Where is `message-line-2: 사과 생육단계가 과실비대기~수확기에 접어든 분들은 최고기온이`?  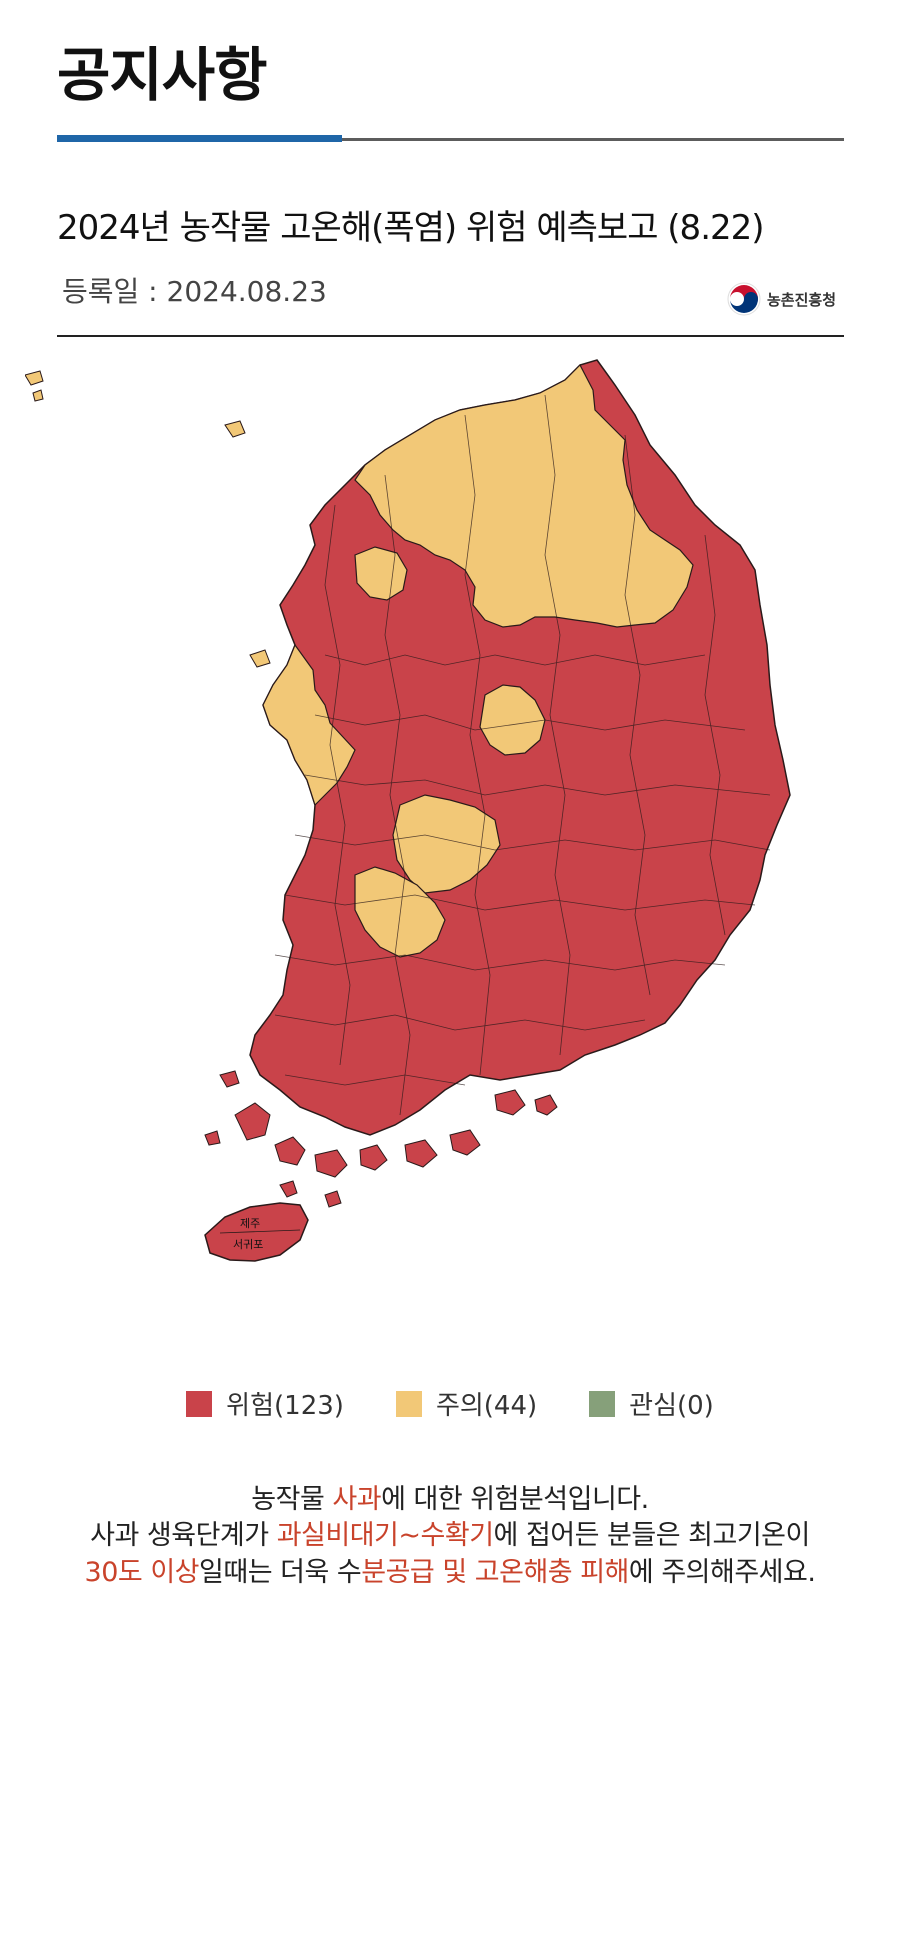 message-line-2: 사과 생육단계가 과실비대기~수확기에 접어든 분들은 최고기온이 is located at coordinates (450, 1536).